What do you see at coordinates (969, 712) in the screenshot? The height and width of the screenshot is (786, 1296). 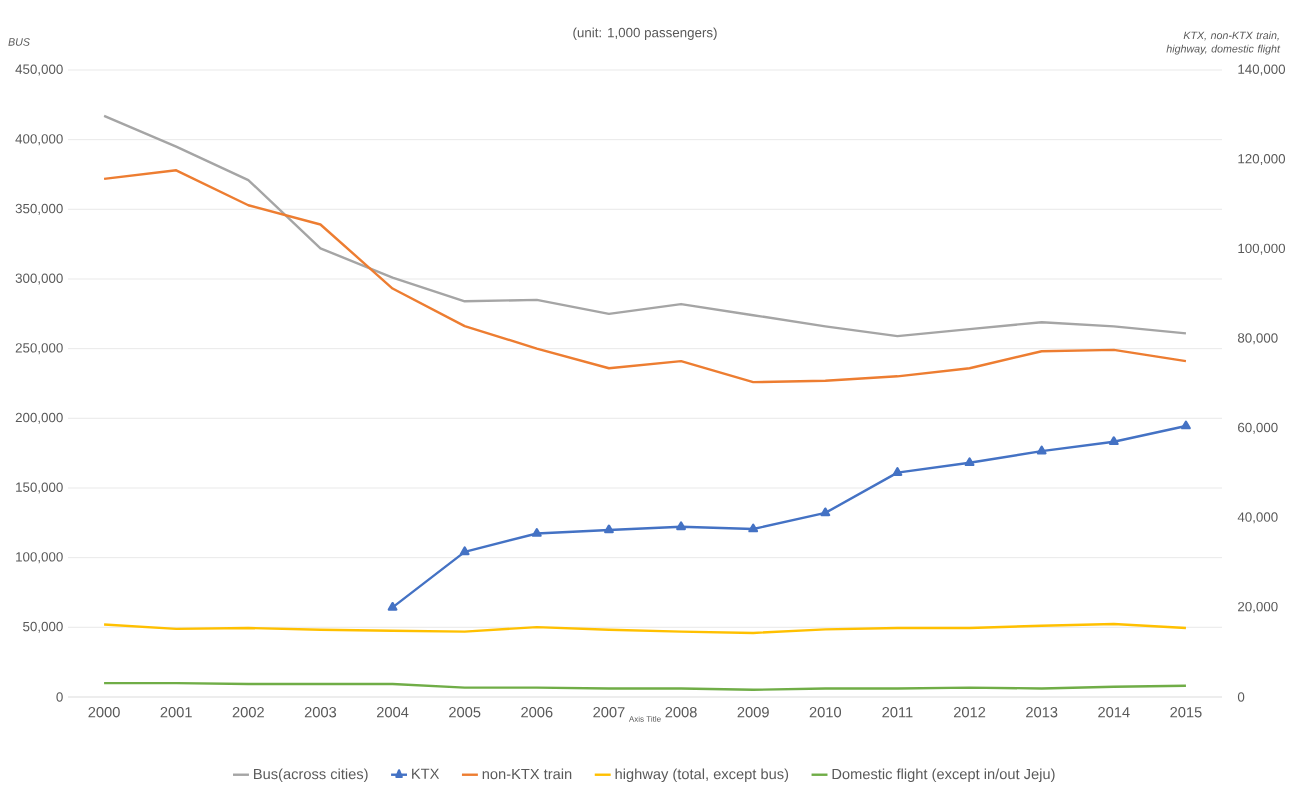 I see `x-tick-label: 2012` at bounding box center [969, 712].